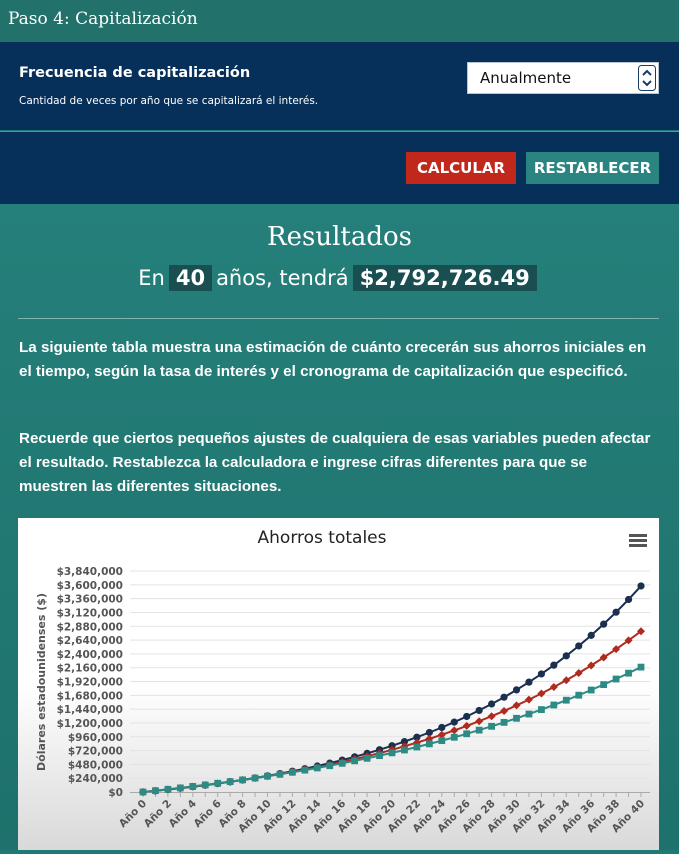 The width and height of the screenshot is (679, 854). What do you see at coordinates (339, 21) in the screenshot?
I see `step-header: Paso 4: Capitalización` at bounding box center [339, 21].